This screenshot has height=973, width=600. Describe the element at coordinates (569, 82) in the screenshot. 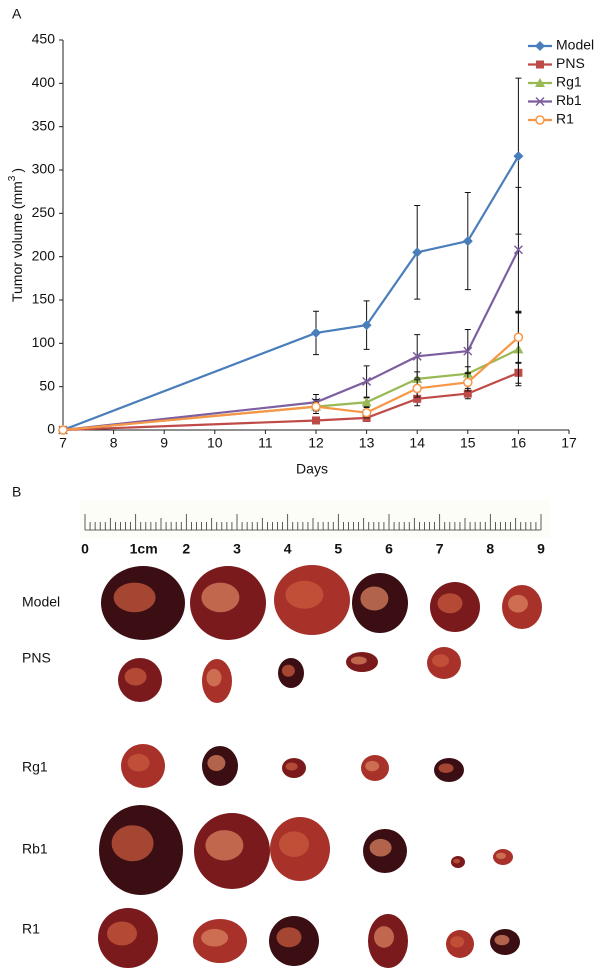

I see `legend-label: Rg1` at that location.